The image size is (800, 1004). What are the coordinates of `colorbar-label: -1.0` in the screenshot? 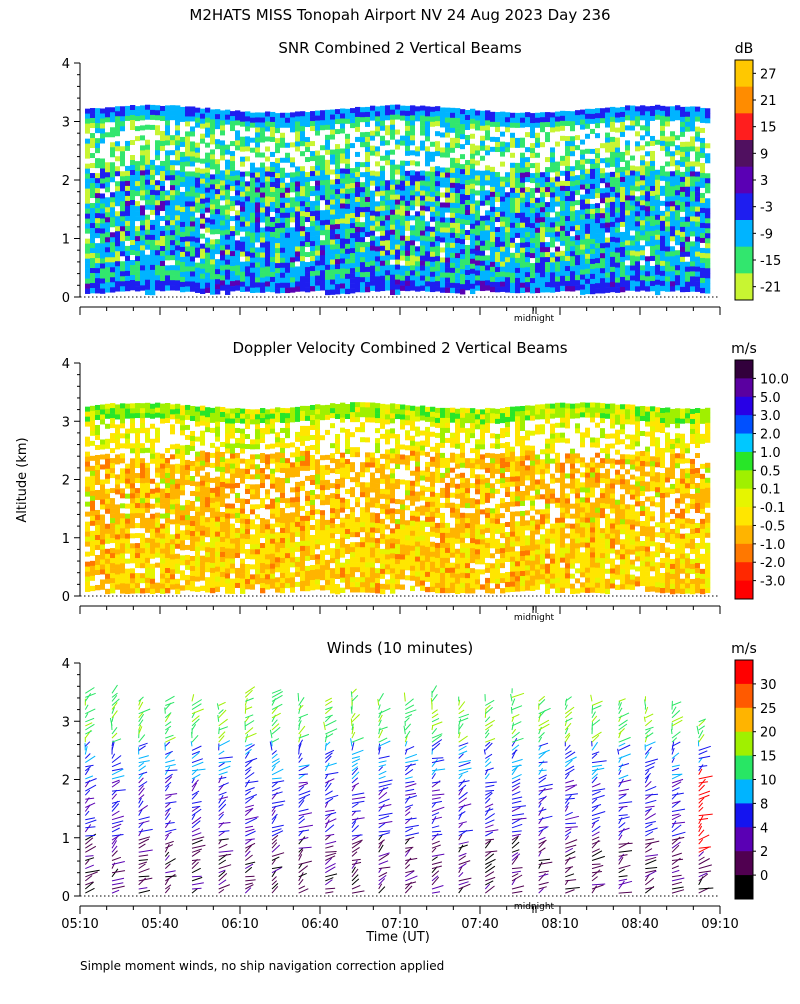 It's located at (772, 545).